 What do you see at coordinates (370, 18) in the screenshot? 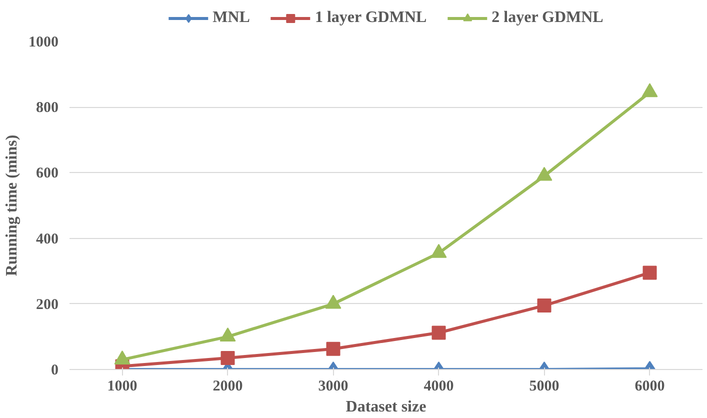
I see `legend-label: 1 layer GDMNL` at bounding box center [370, 18].